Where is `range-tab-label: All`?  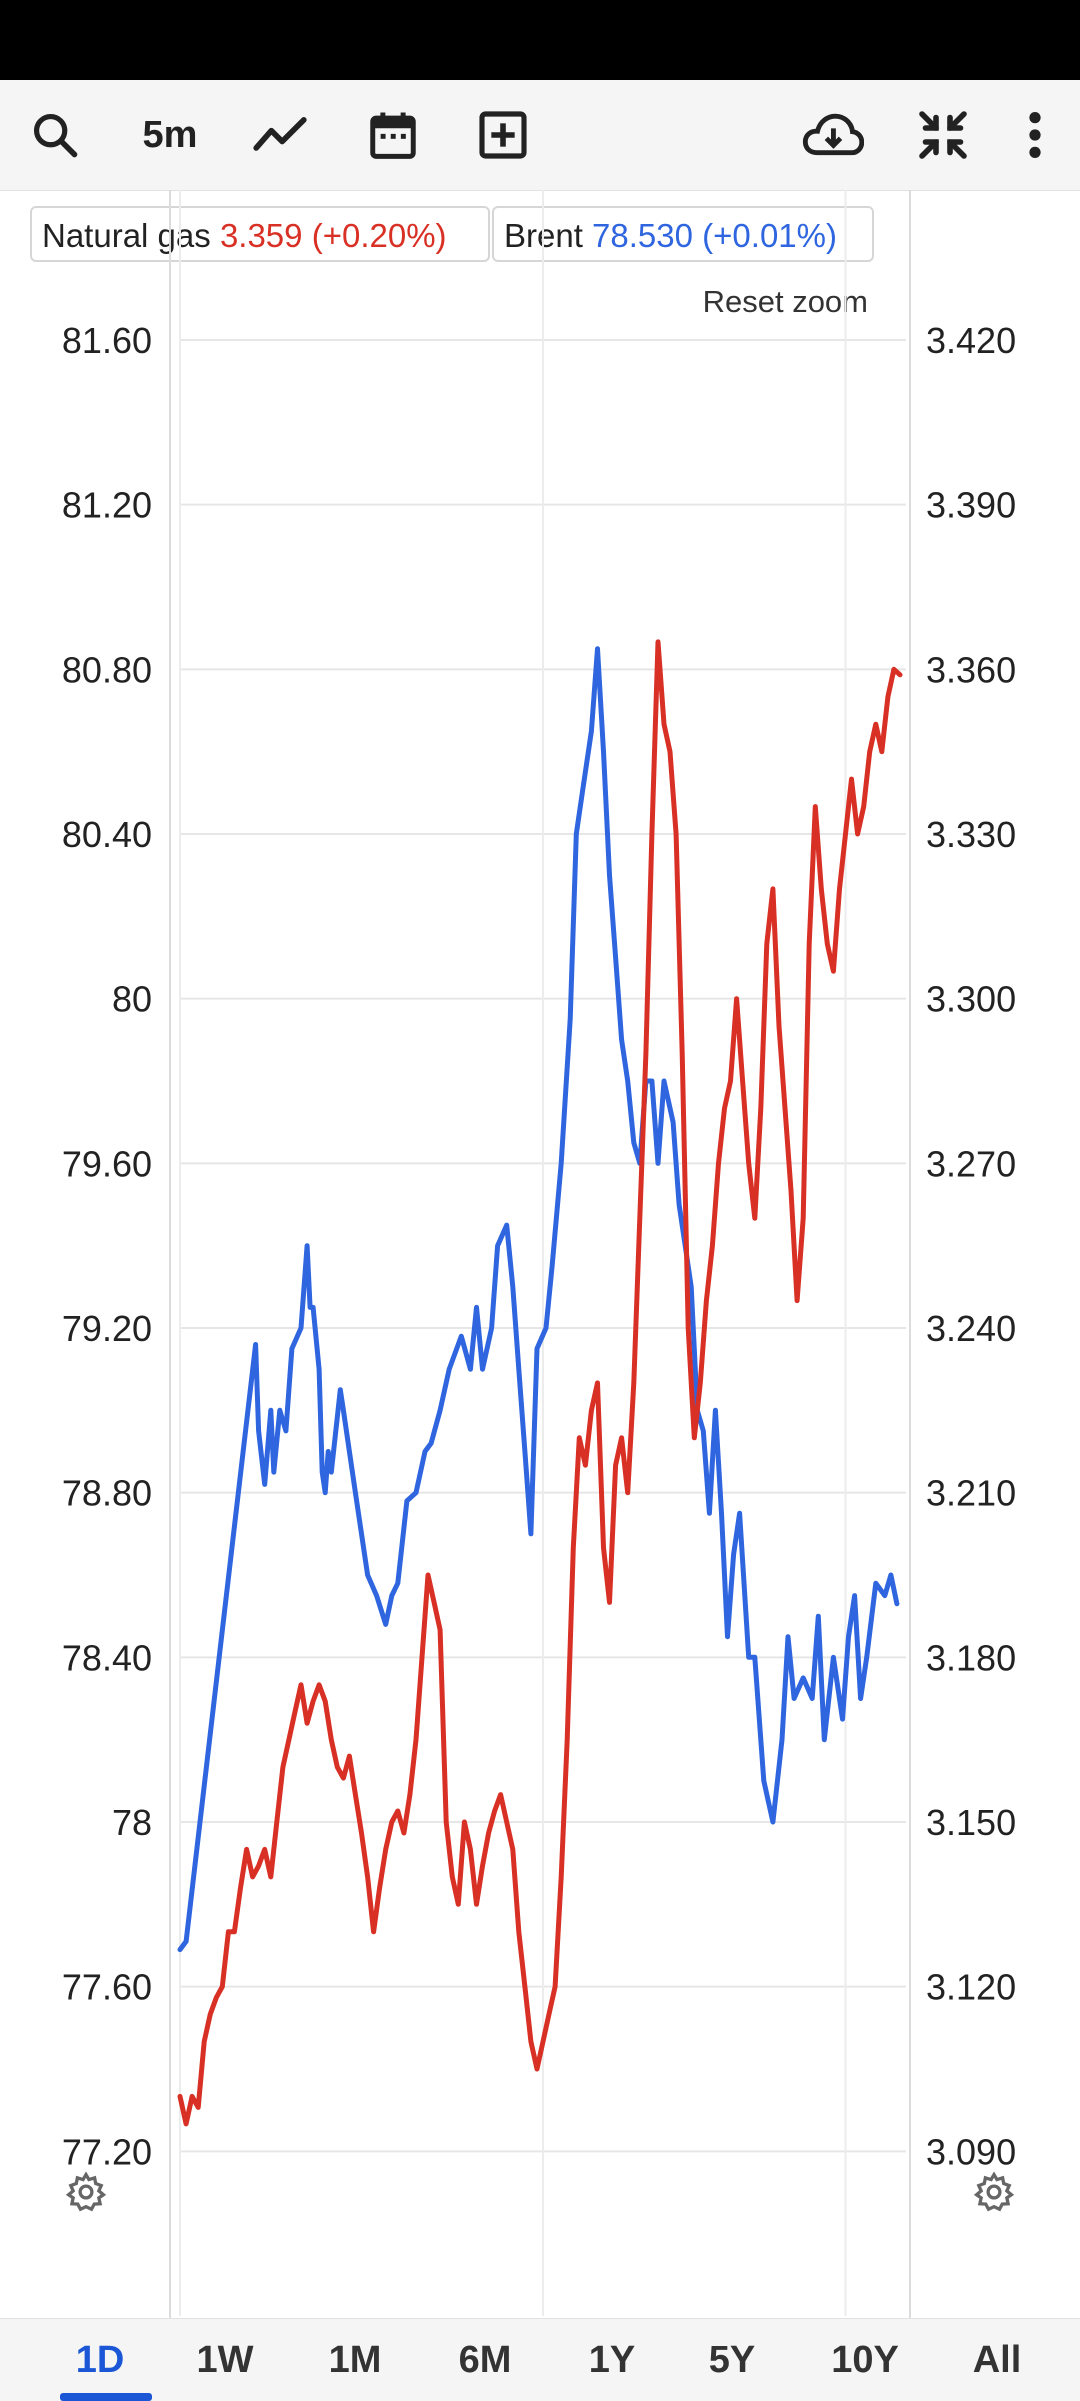 range-tab-label: All is located at coordinates (997, 2360).